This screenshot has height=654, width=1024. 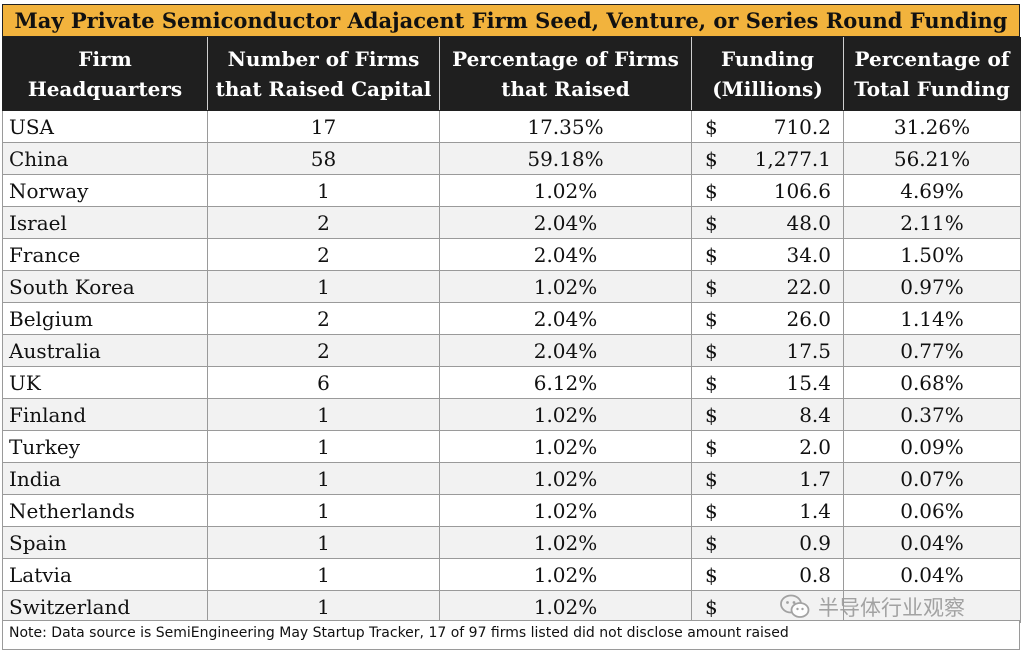 I want to click on cell-percentage-of-total-funding: 0.07%, so click(x=932, y=478).